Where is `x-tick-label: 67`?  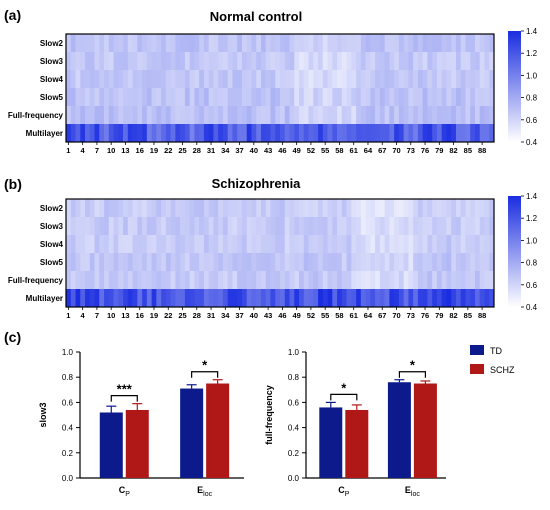 x-tick-label: 67 is located at coordinates (382, 150).